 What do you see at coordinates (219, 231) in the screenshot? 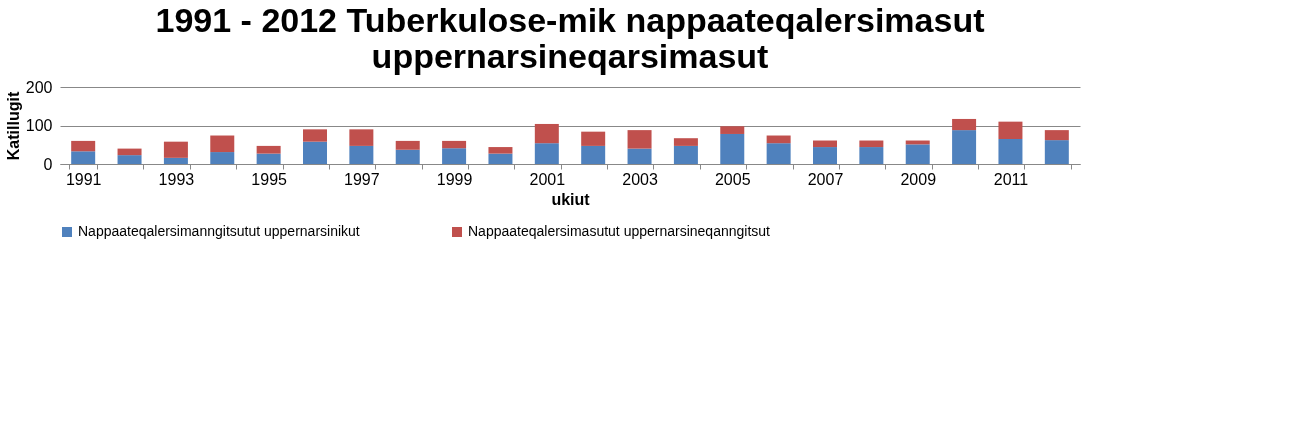
I see `legend-label: Nappaateqalersimanngitsutut uppernarsinikut` at bounding box center [219, 231].